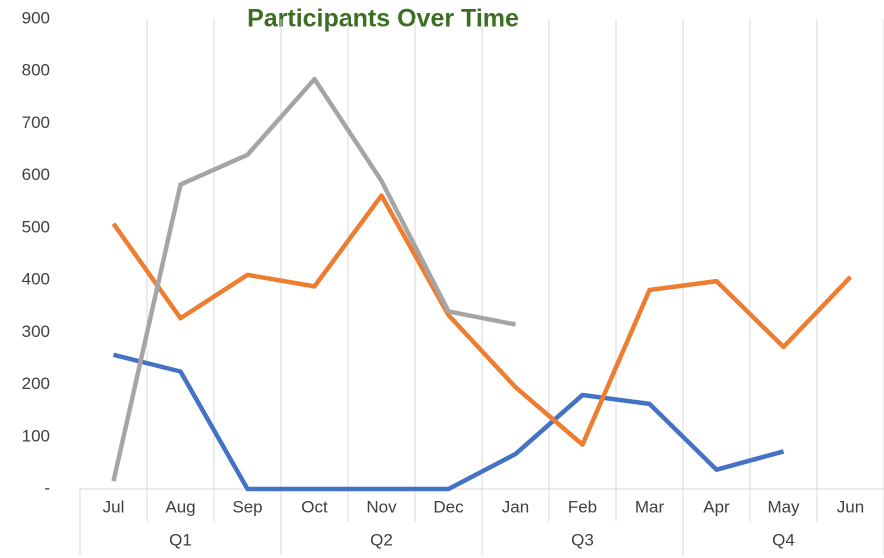 This screenshot has height=558, width=884. What do you see at coordinates (314, 506) in the screenshot?
I see `x-tick-label: Oct` at bounding box center [314, 506].